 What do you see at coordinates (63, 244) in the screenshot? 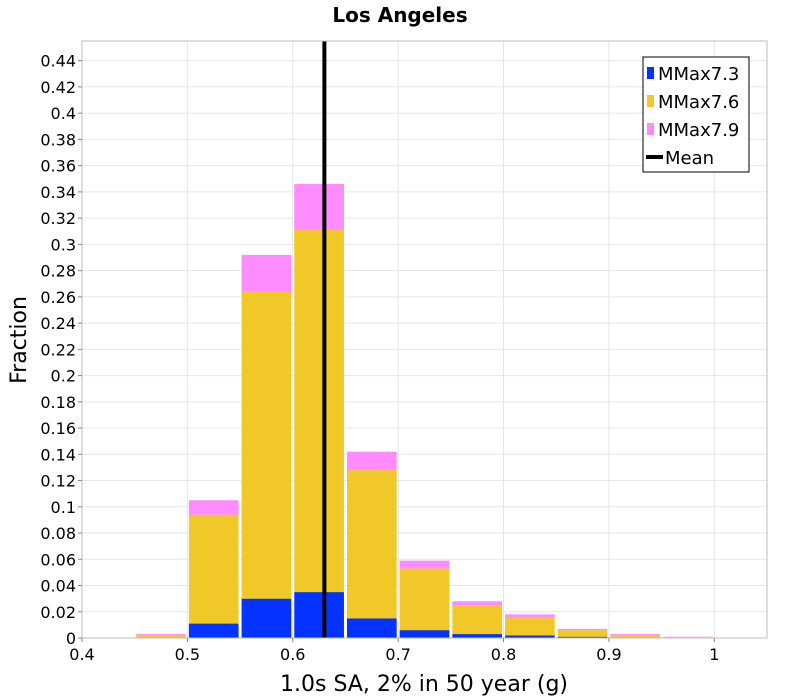
I see `y-tick-label: 0.3` at bounding box center [63, 244].